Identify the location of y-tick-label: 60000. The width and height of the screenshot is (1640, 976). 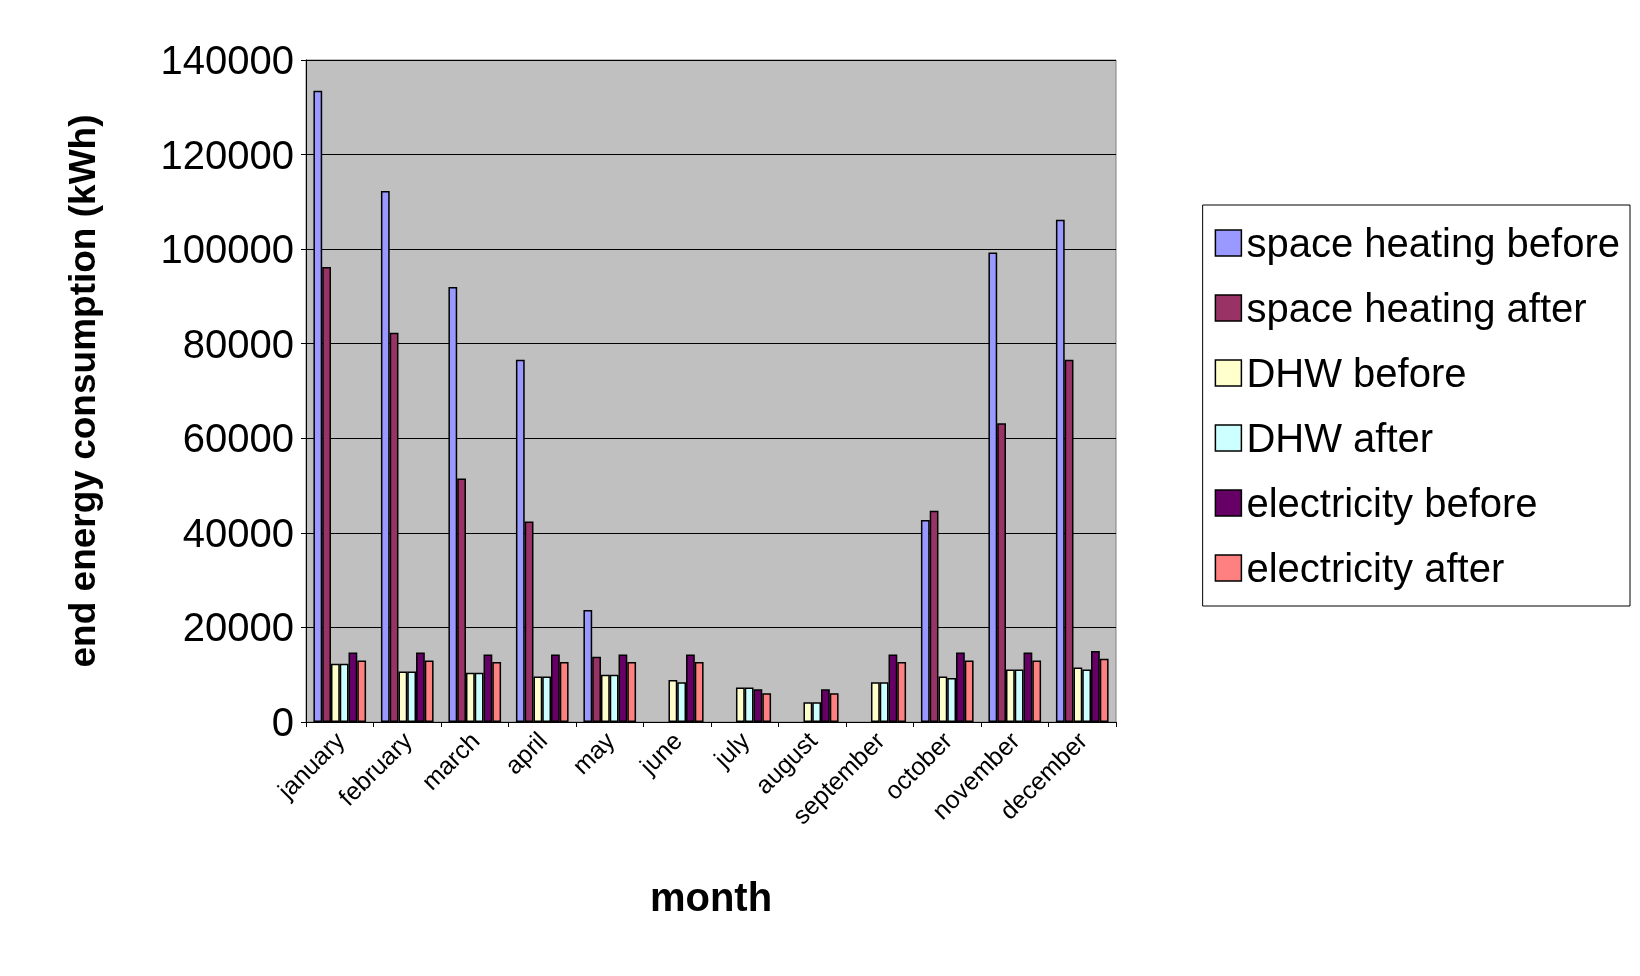
(238, 438).